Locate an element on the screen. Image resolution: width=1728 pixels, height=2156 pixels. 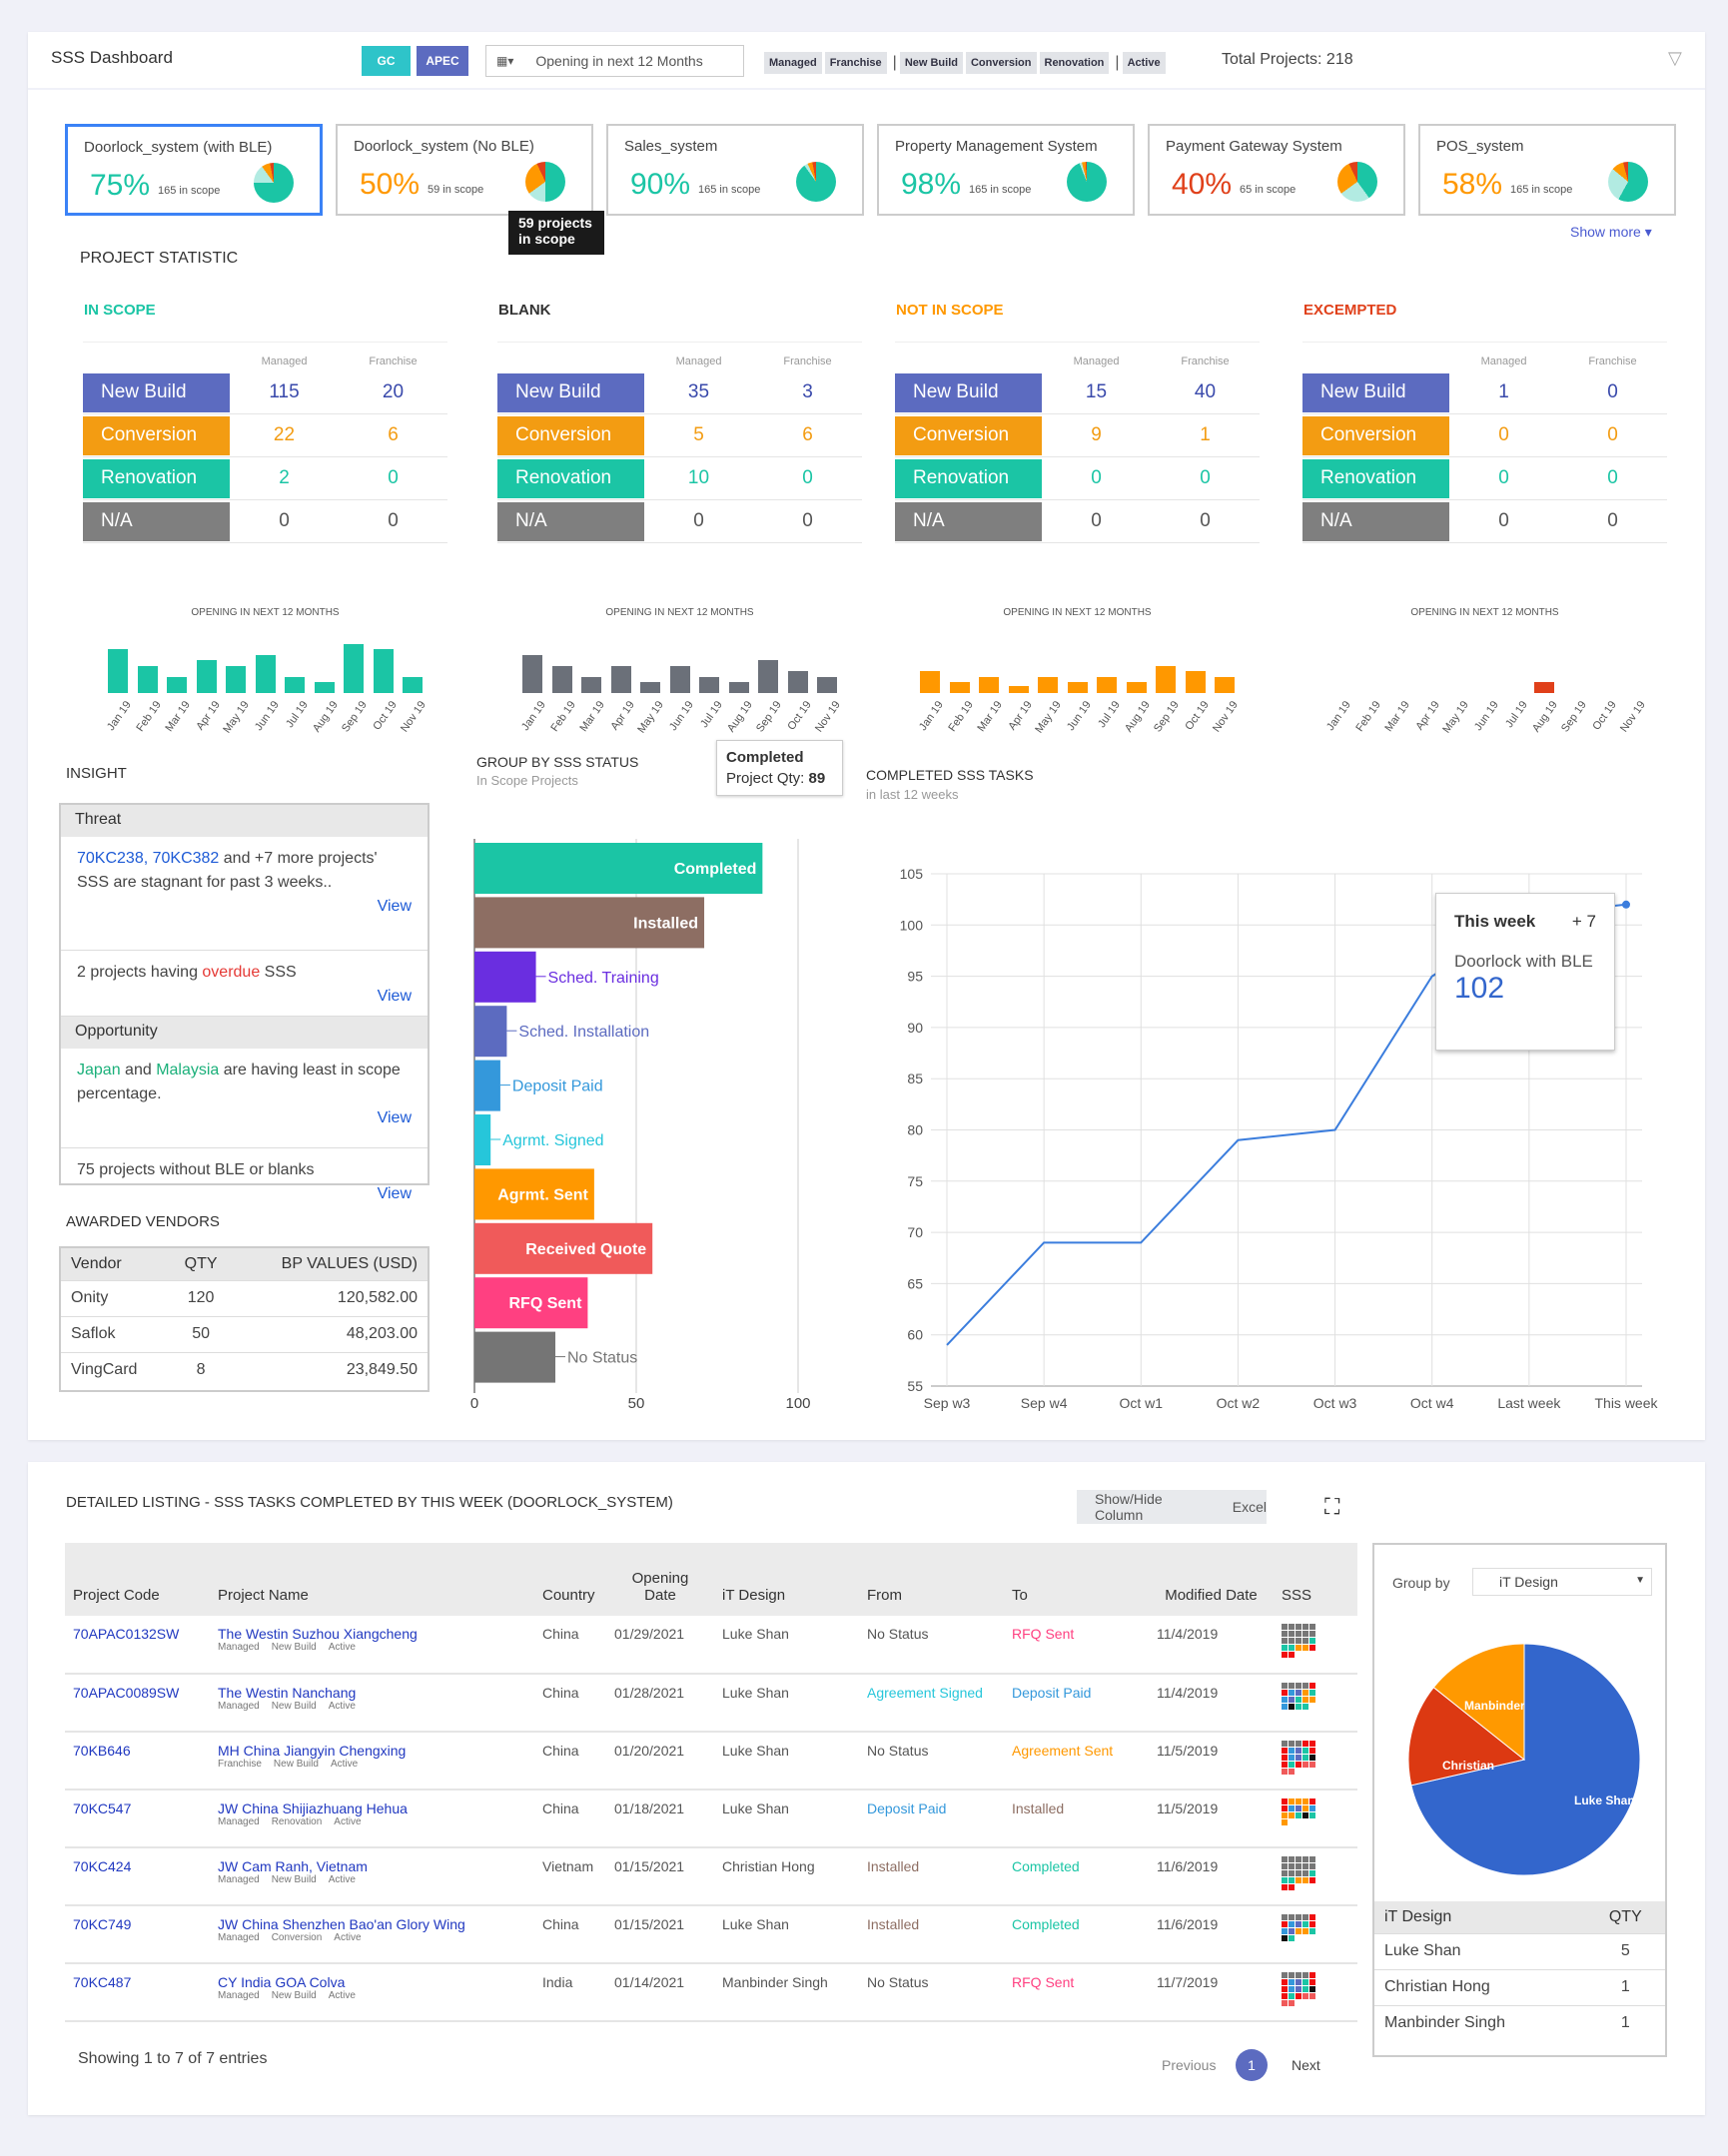
project-code-link: 70KC487 is located at coordinates (137, 1993).